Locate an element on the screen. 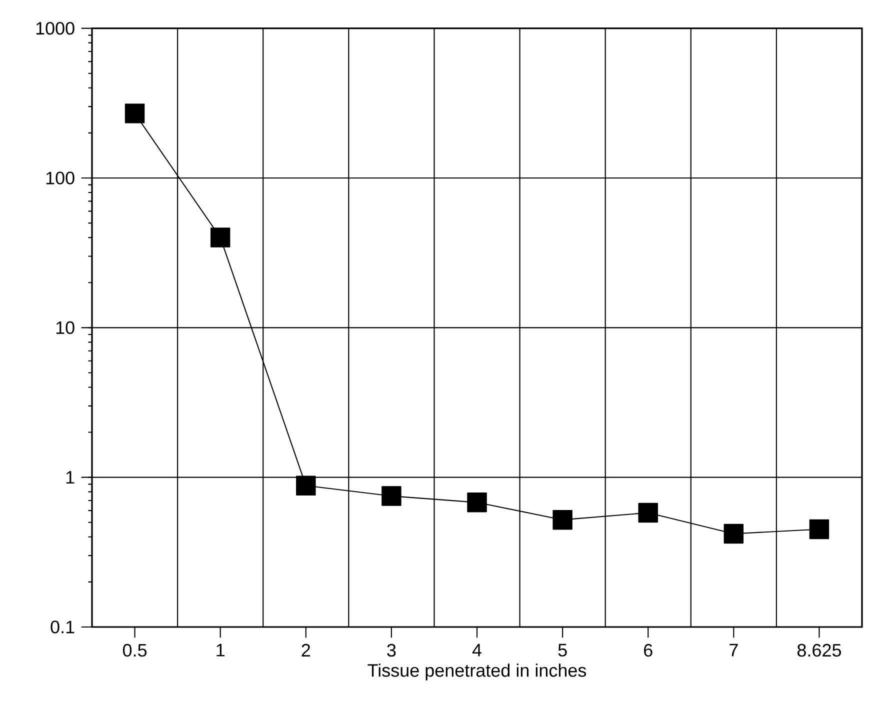 Image resolution: width=877 pixels, height=719 pixels. y-tick-label: 0.1 is located at coordinates (62, 627).